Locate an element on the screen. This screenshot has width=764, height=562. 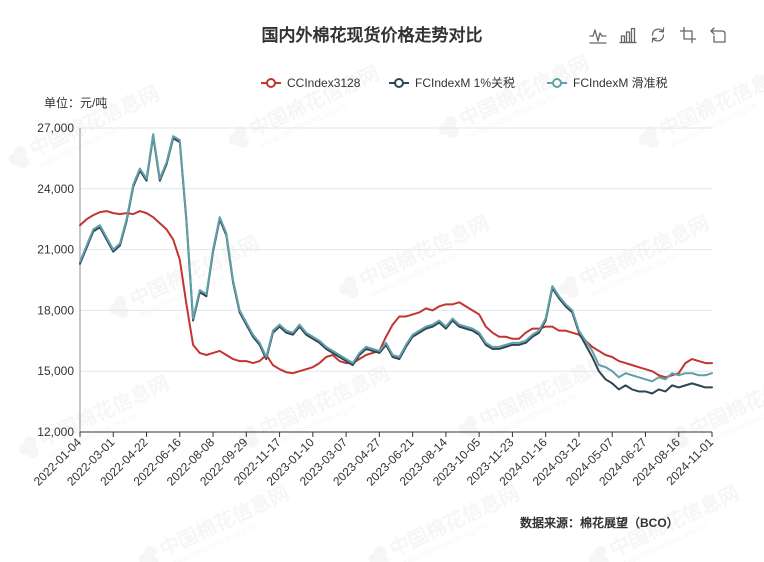
y-tick-label: 21,000 is located at coordinates (55, 250).